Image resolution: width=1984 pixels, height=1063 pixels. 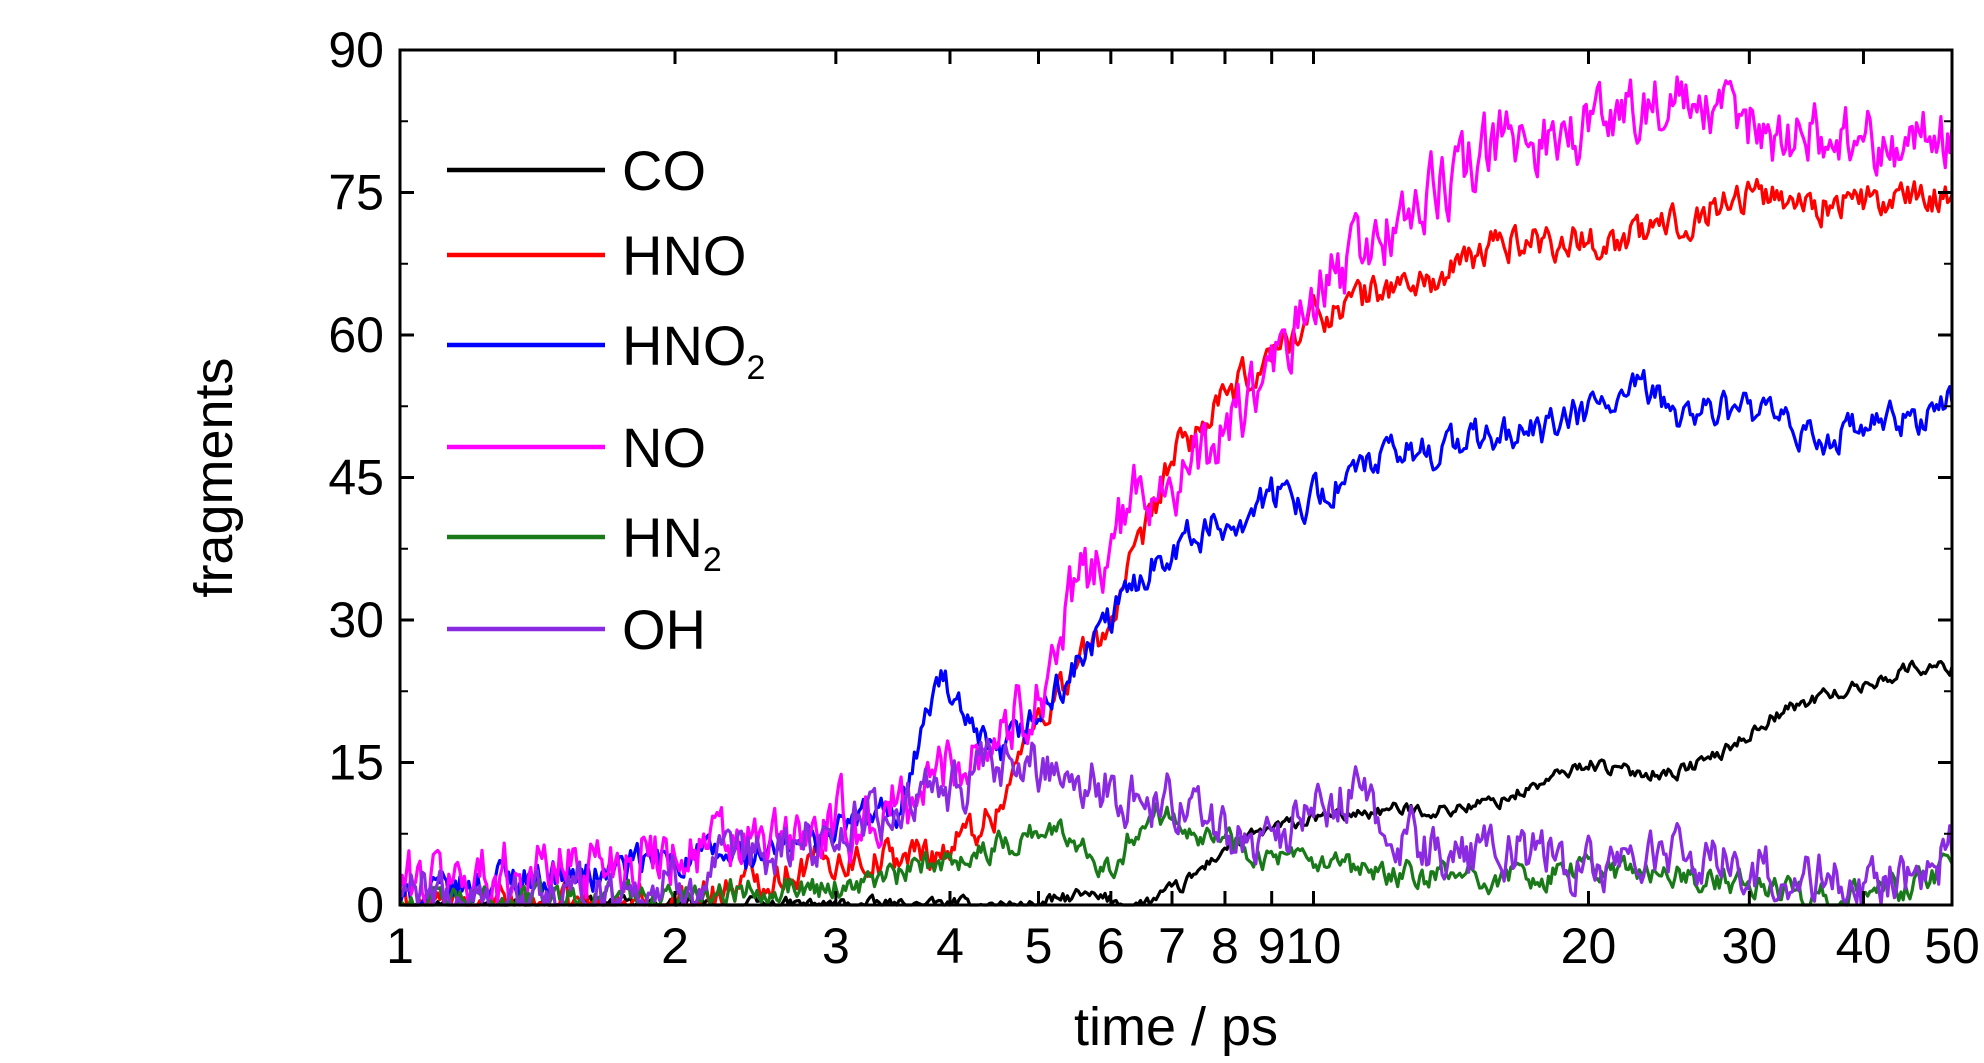 What do you see at coordinates (606, 400) in the screenshot?
I see `legend: CO HNO HNO2 NO HN2 OH` at bounding box center [606, 400].